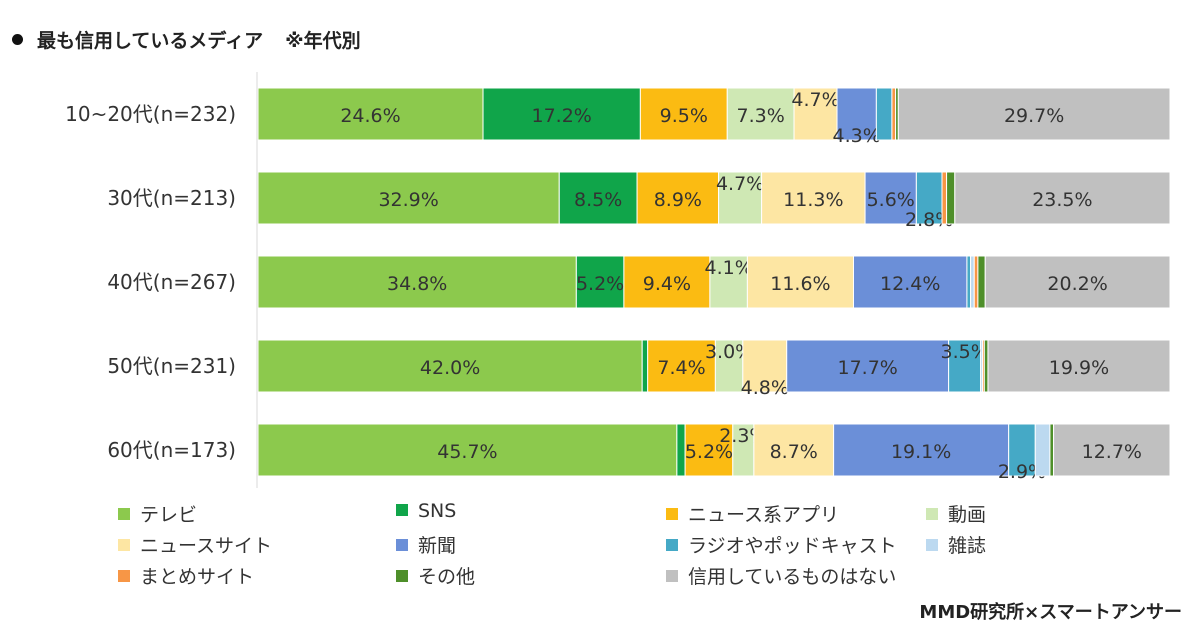 Image resolution: width=1200 pixels, height=630 pixels. I want to click on legend-item: ラジオやポッドキャスト, so click(781, 544).